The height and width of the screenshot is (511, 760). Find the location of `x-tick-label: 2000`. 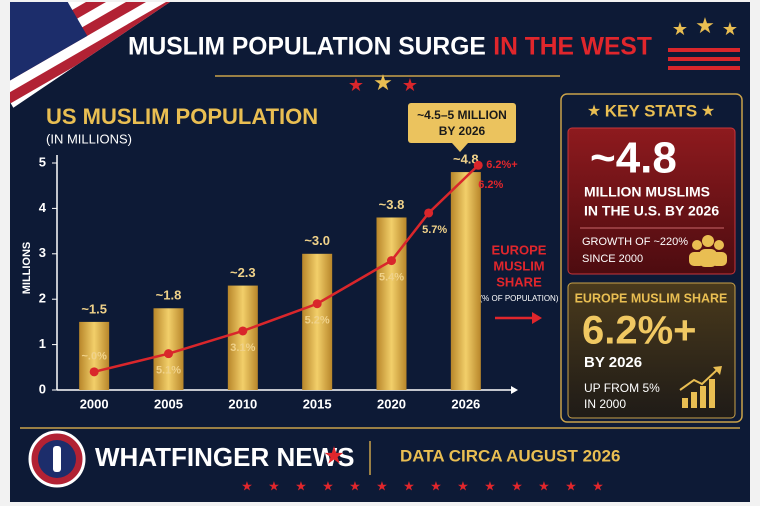

x-tick-label: 2000 is located at coordinates (94, 403).